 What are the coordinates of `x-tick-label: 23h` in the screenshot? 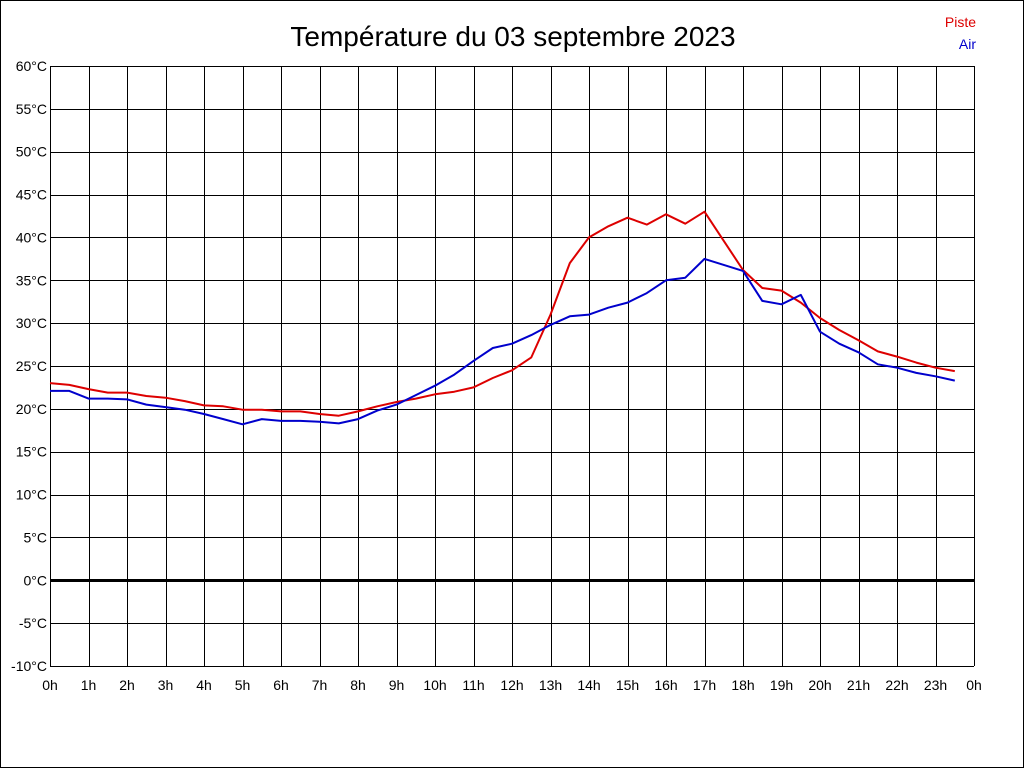 It's located at (935, 685).